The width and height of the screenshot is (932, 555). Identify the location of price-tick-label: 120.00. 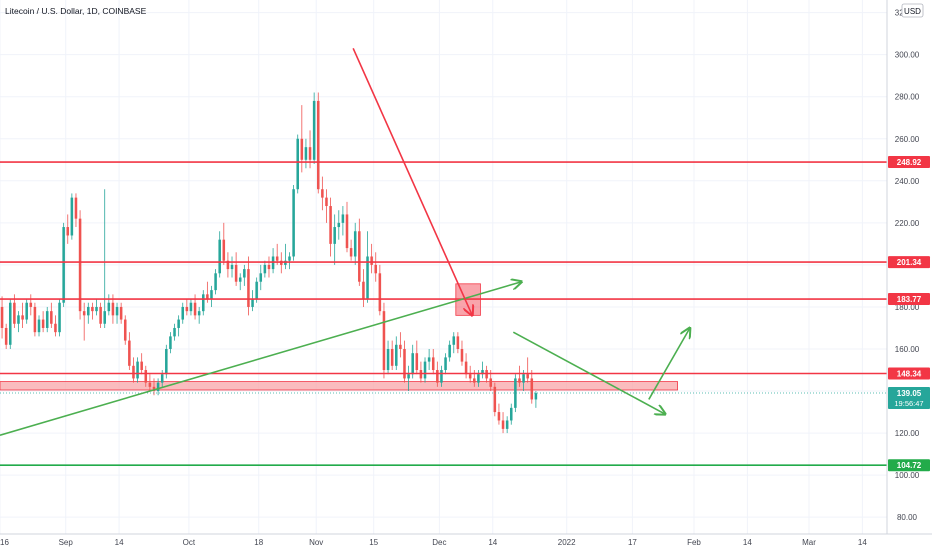
(907, 433).